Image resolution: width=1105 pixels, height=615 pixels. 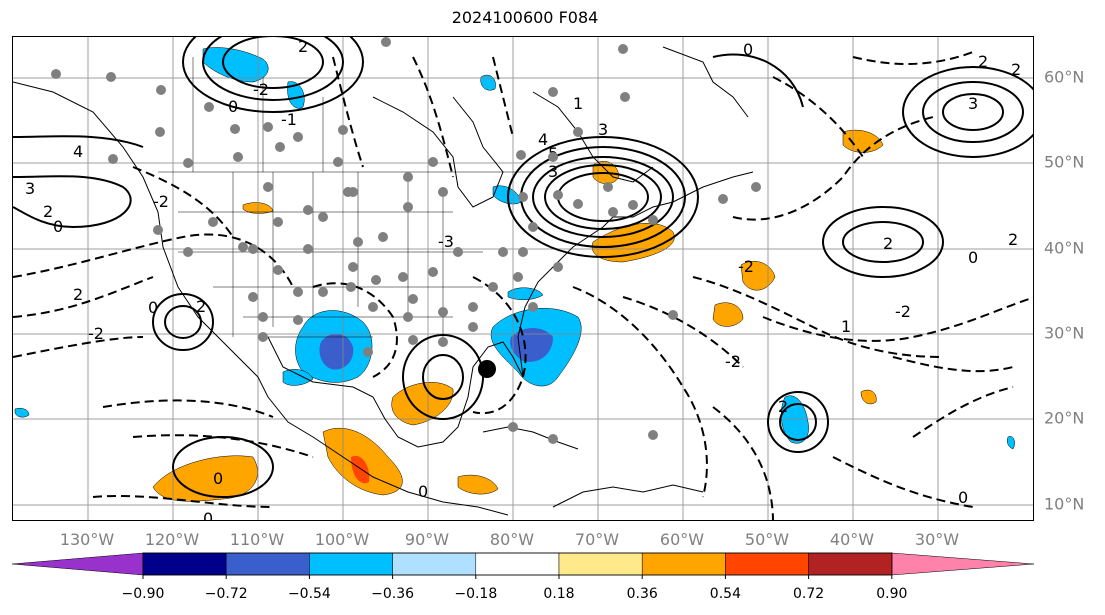 What do you see at coordinates (446, 241) in the screenshot?
I see `contour-label: -3` at bounding box center [446, 241].